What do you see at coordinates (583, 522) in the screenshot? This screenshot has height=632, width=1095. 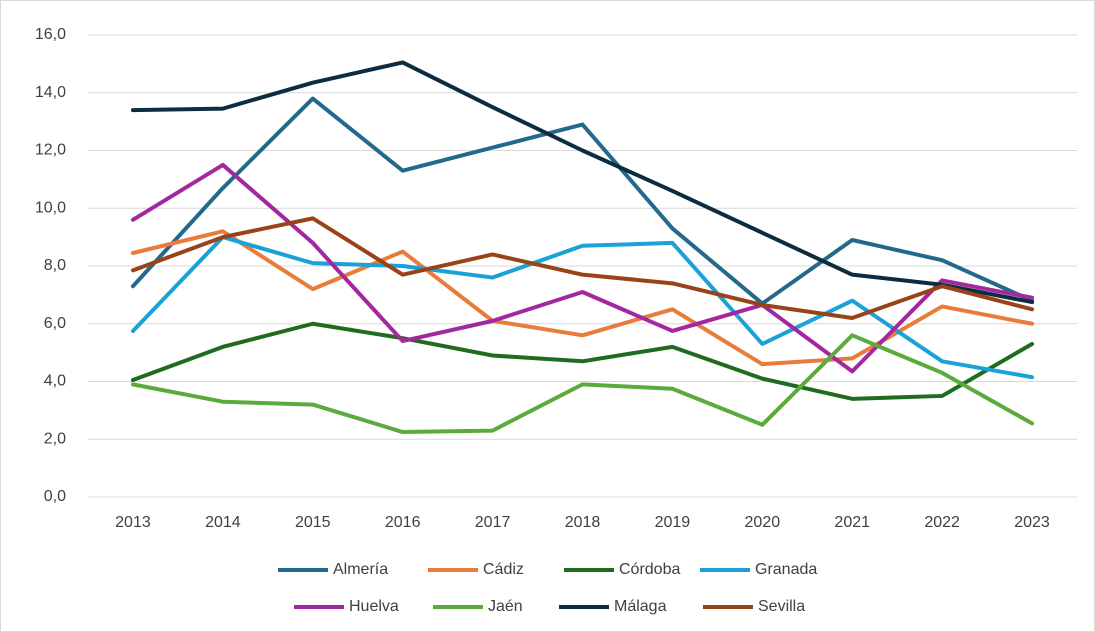 I see `x-tick-label: 2018` at bounding box center [583, 522].